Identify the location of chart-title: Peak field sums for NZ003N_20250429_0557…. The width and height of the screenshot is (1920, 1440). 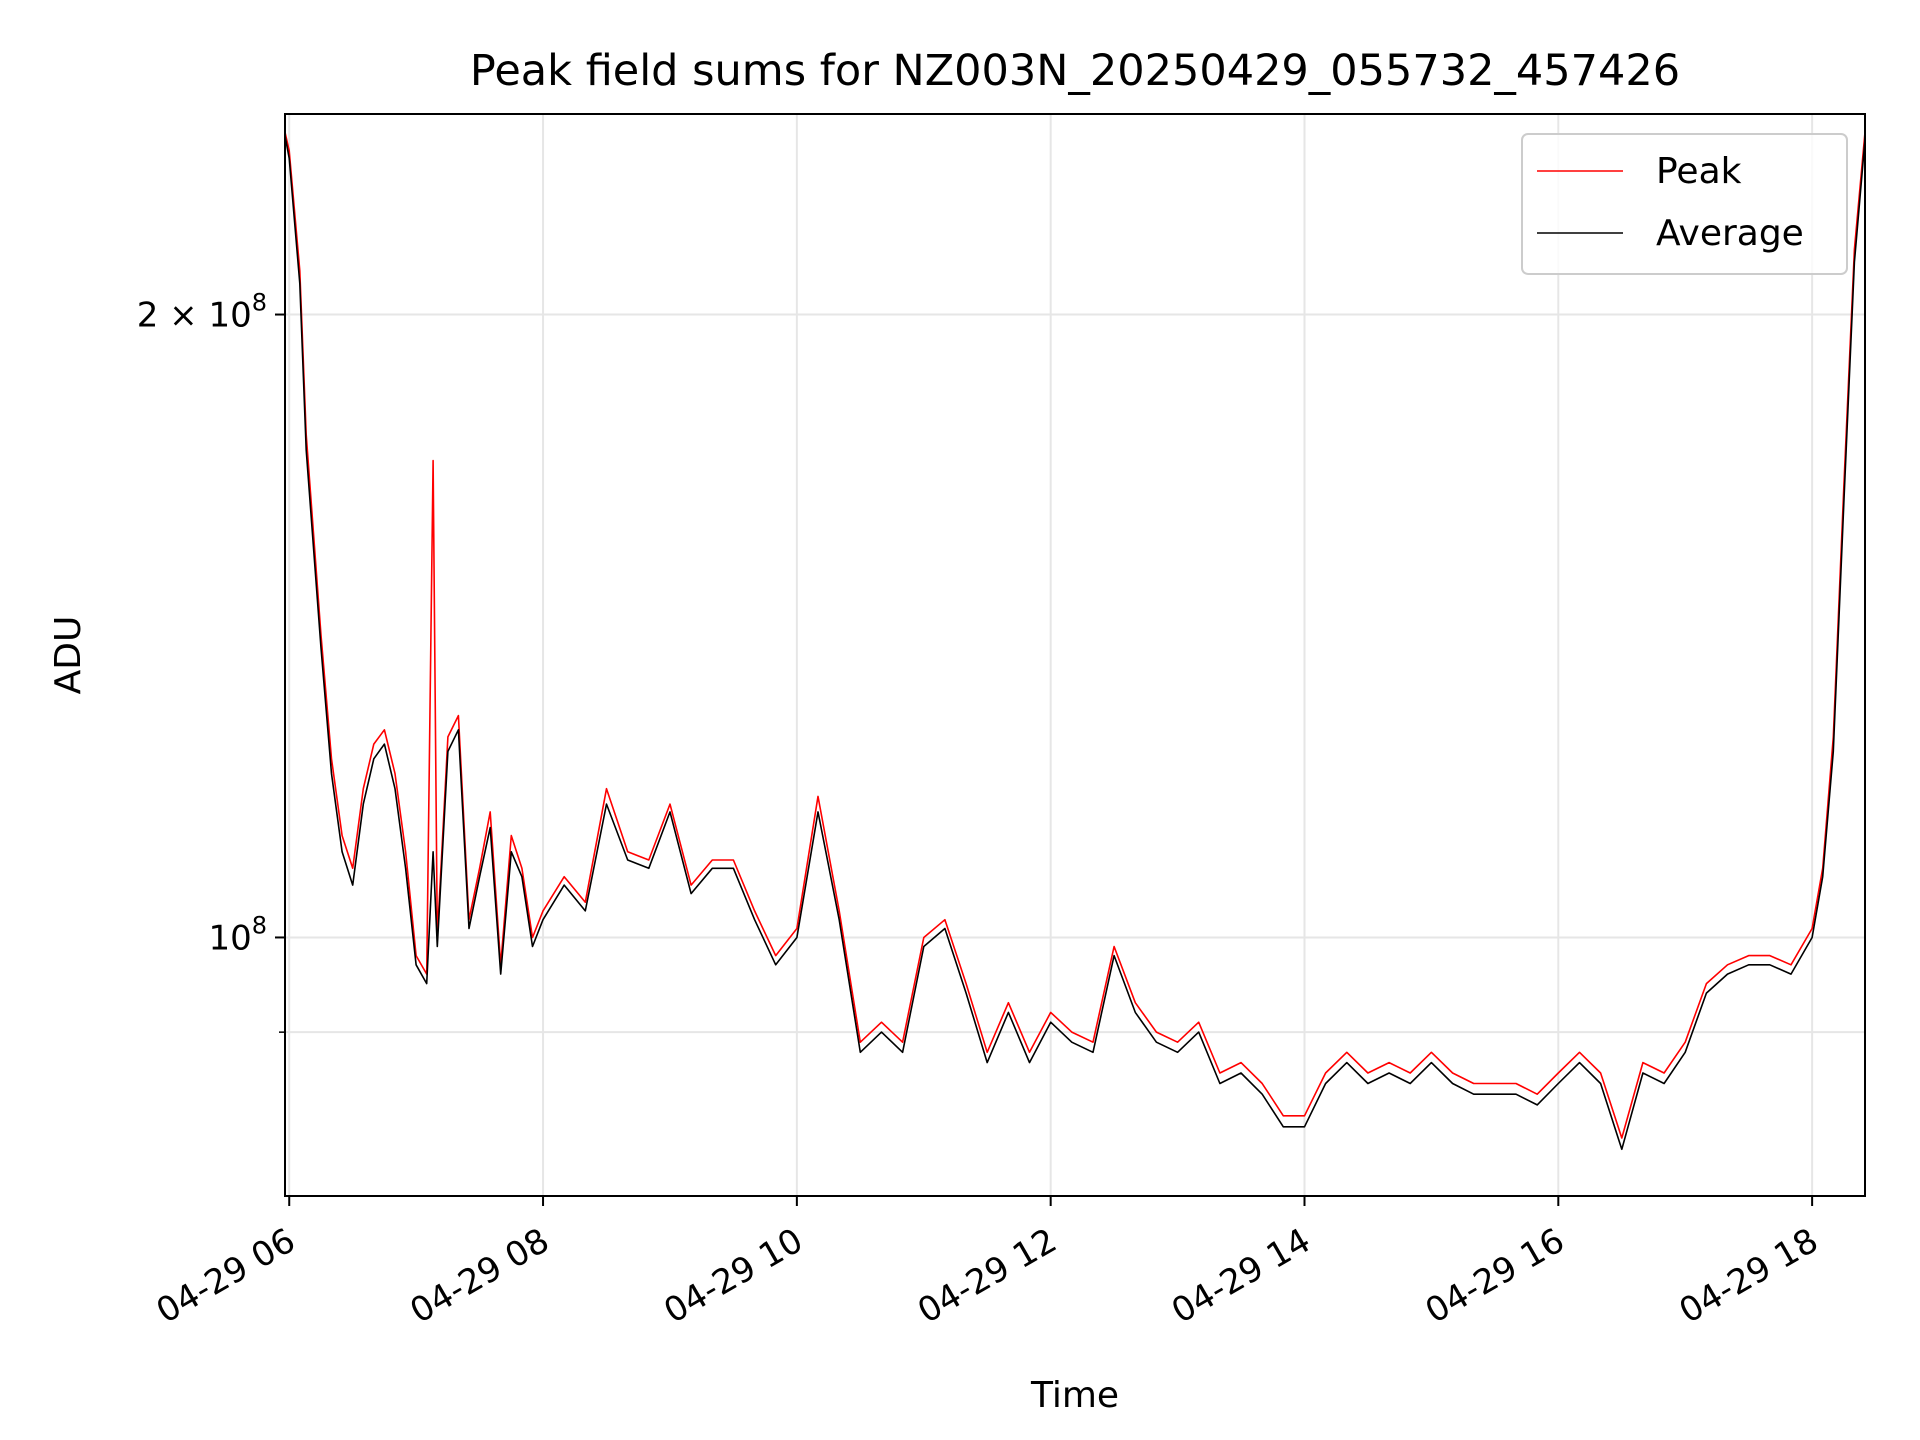
(1075, 71).